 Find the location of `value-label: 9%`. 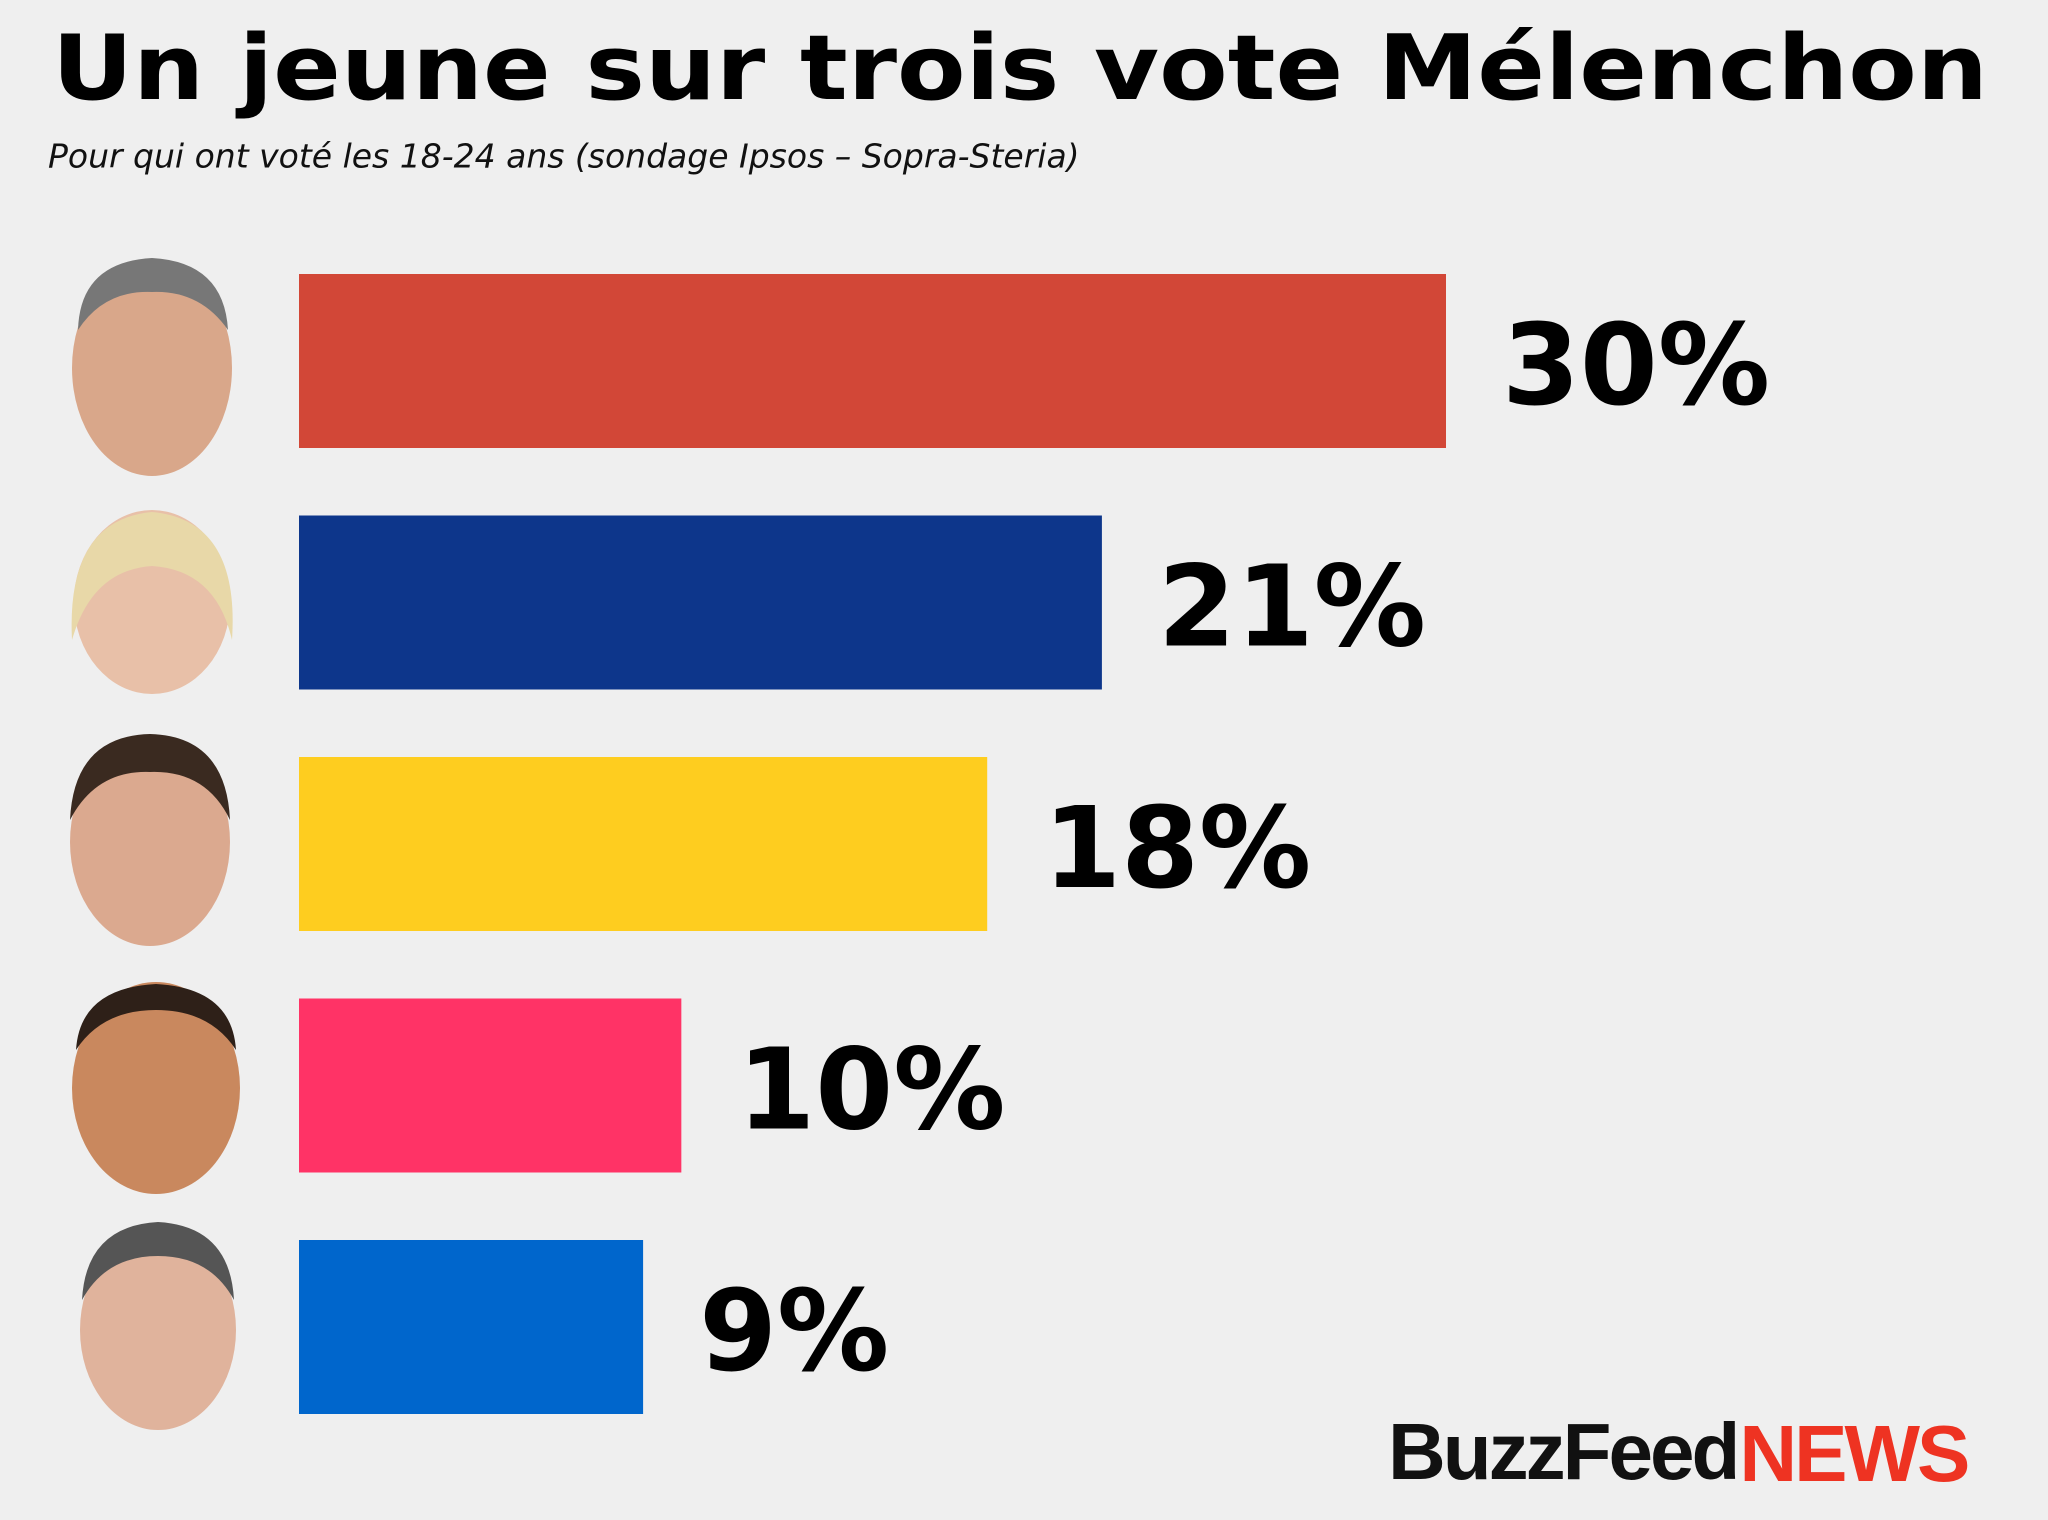

value-label: 9% is located at coordinates (794, 1332).